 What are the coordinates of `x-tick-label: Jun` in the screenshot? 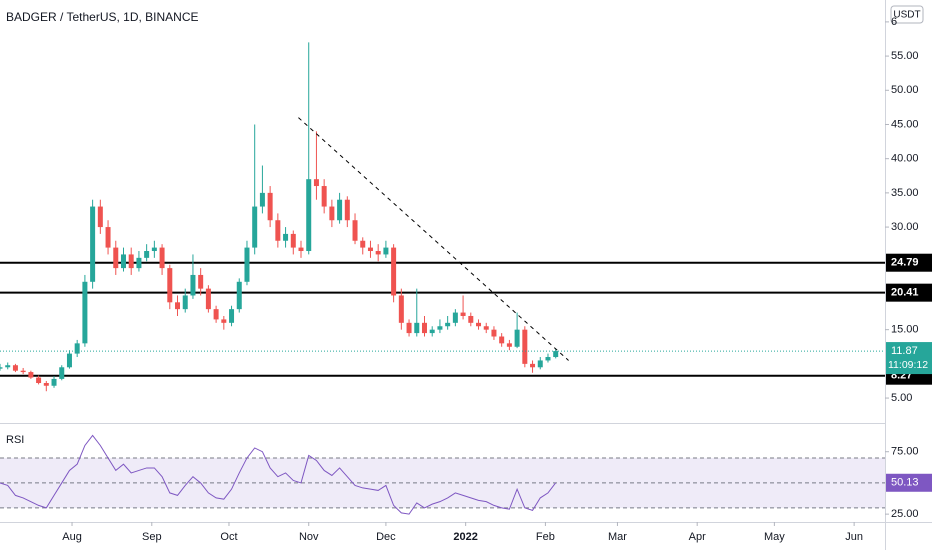 It's located at (854, 537).